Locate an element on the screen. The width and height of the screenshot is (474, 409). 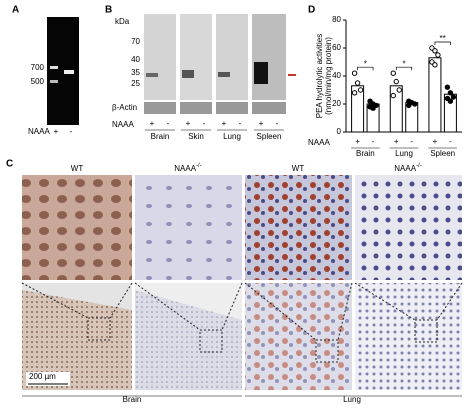
panel-label: A is located at coordinates (15, 10).